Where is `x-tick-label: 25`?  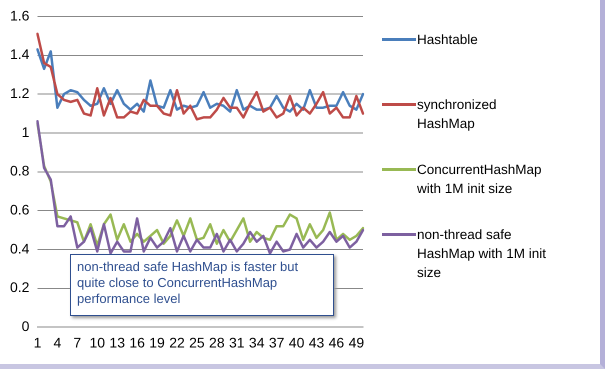
x-tick-label: 25 is located at coordinates (197, 342).